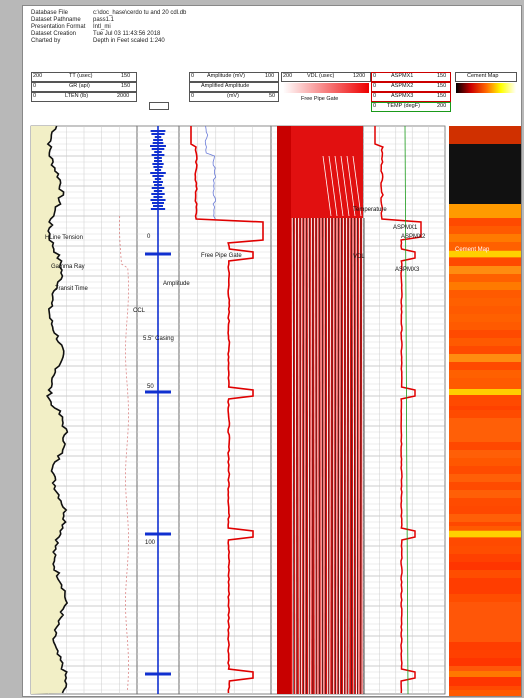 The height and width of the screenshot is (698, 524). I want to click on track-header-cement, so click(486, 77).